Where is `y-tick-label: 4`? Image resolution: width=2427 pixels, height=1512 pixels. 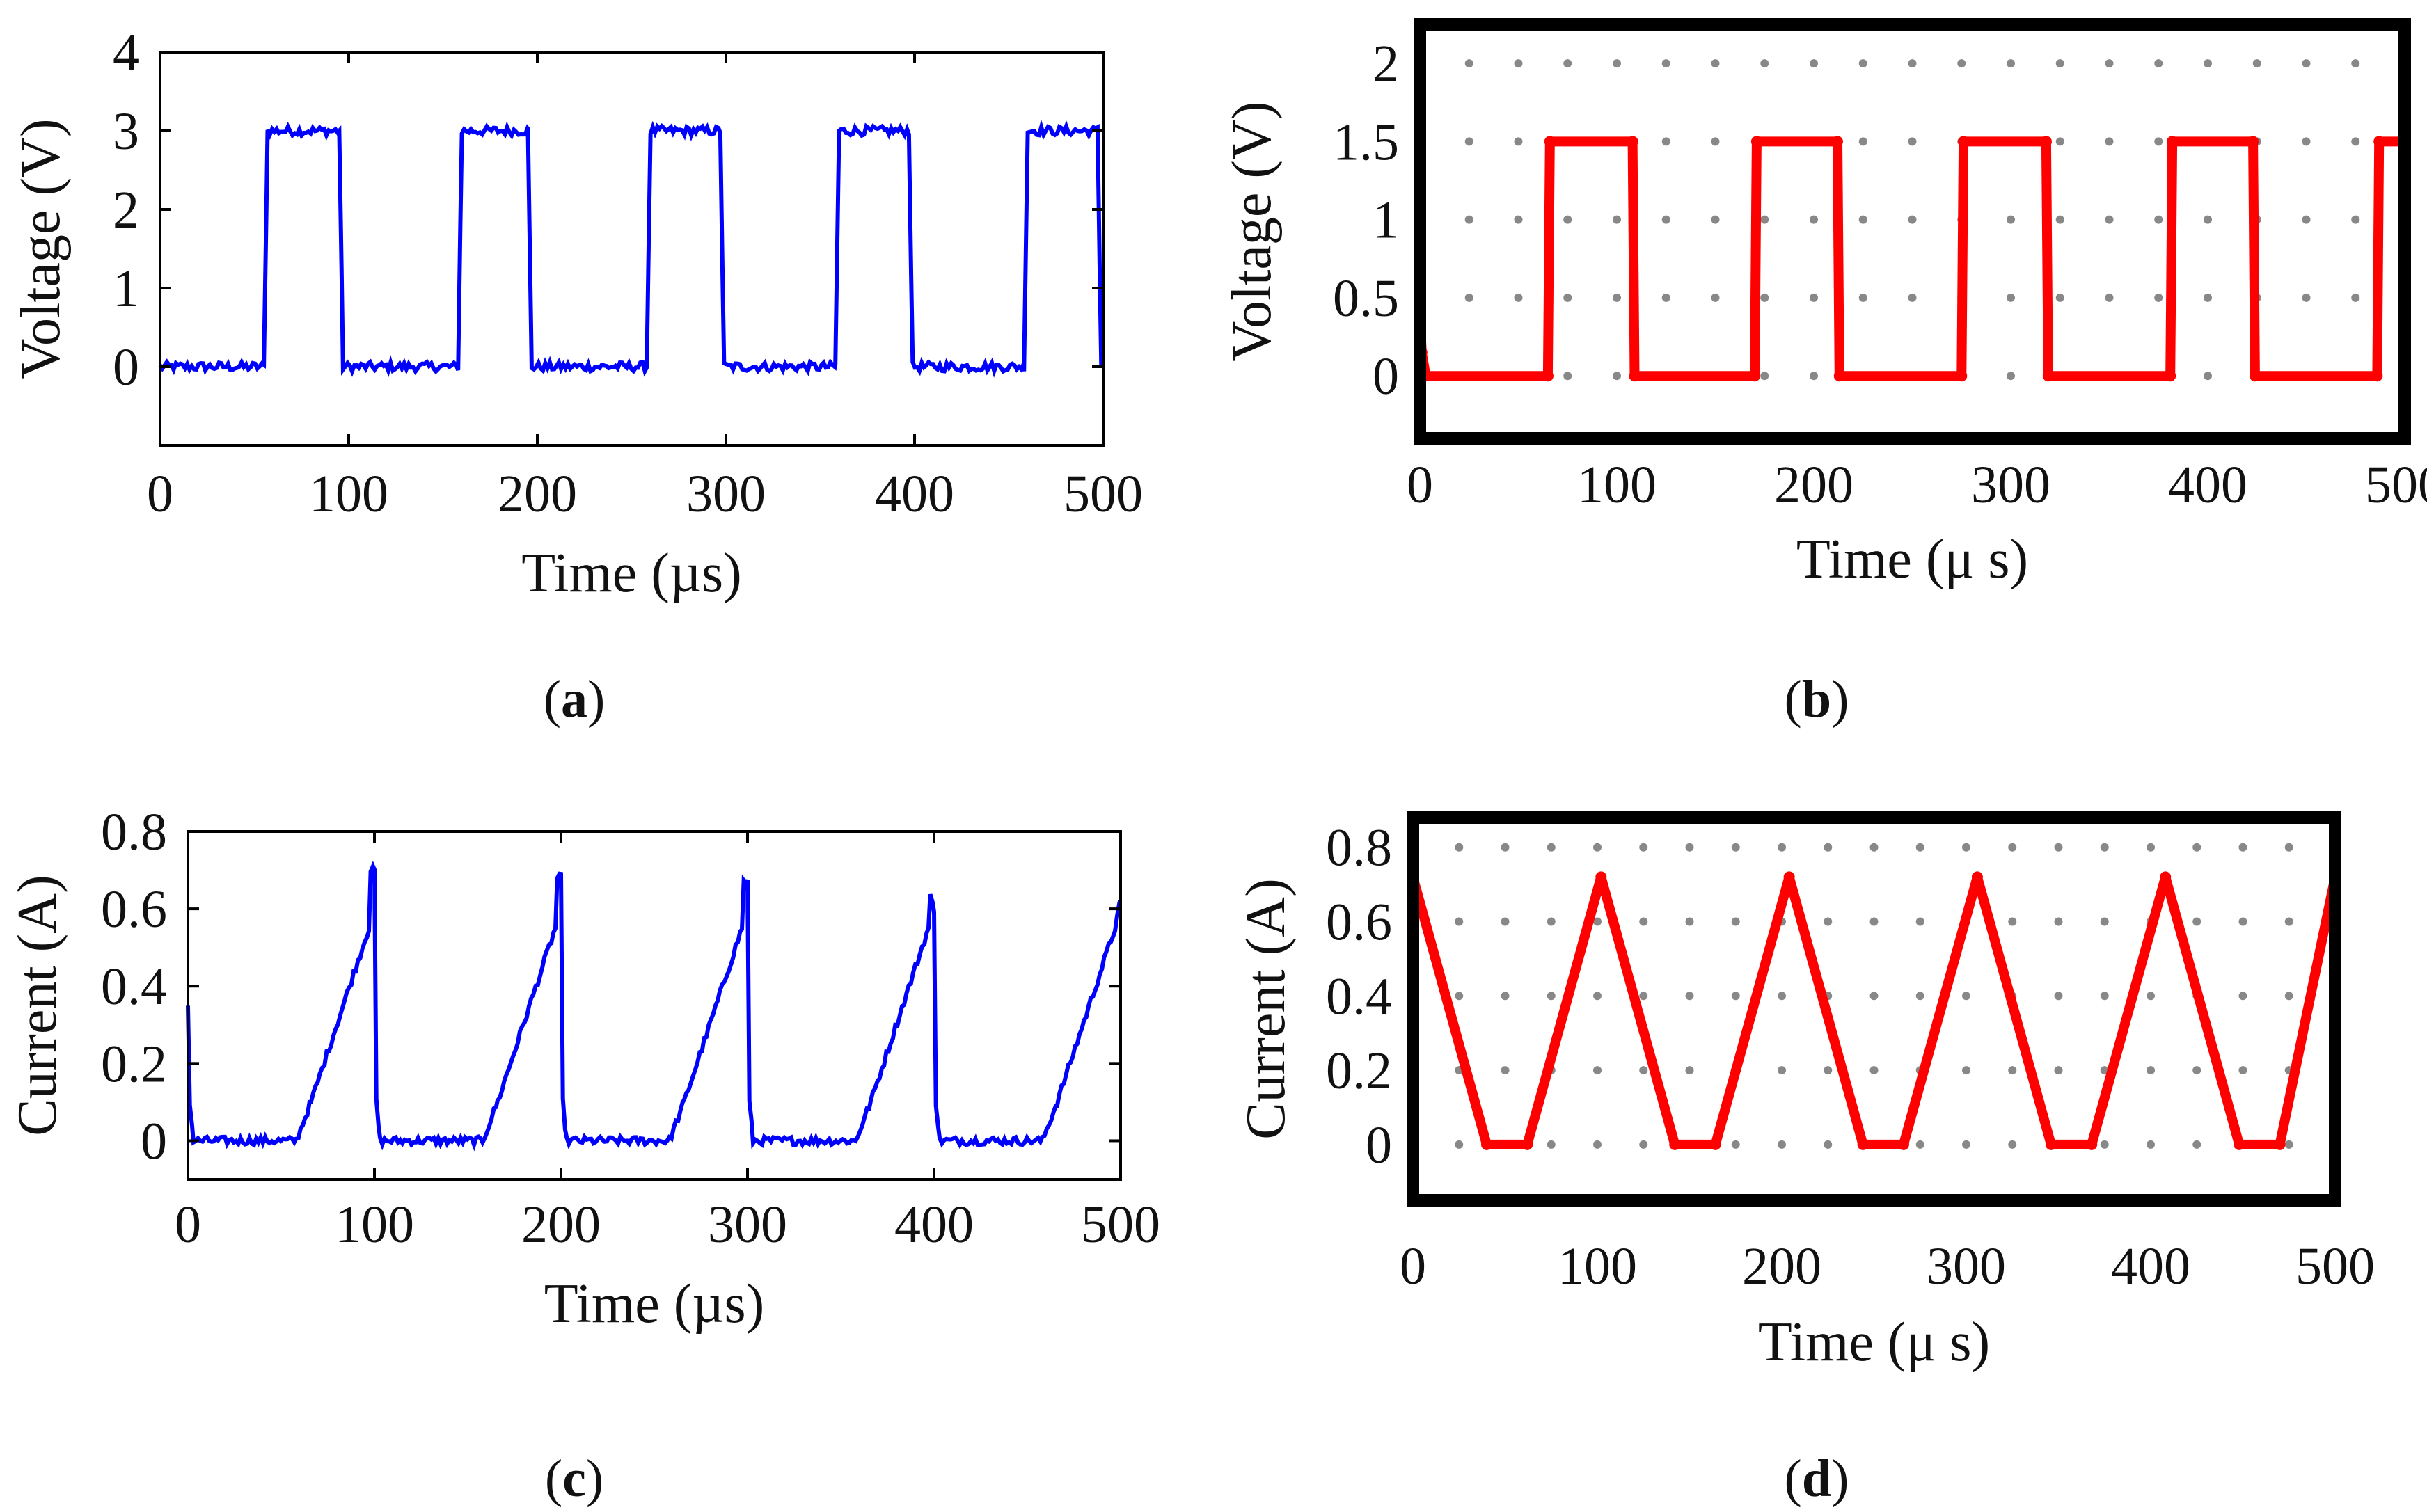
y-tick-label: 4 is located at coordinates (126, 53).